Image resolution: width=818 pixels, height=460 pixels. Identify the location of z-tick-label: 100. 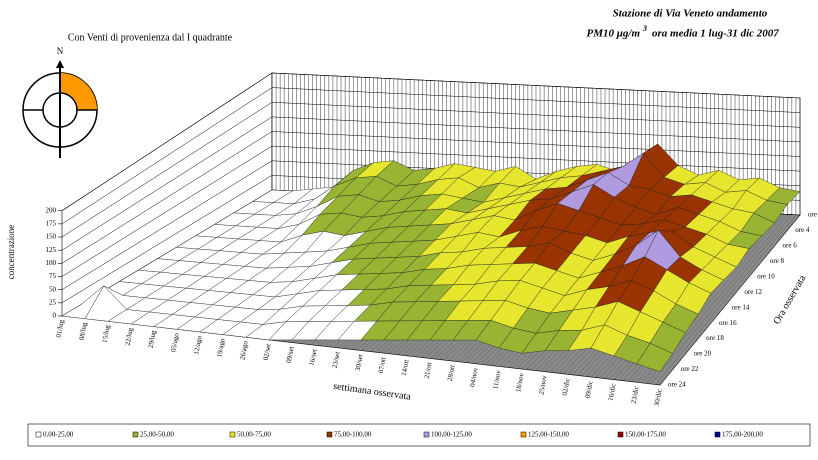
(51, 263).